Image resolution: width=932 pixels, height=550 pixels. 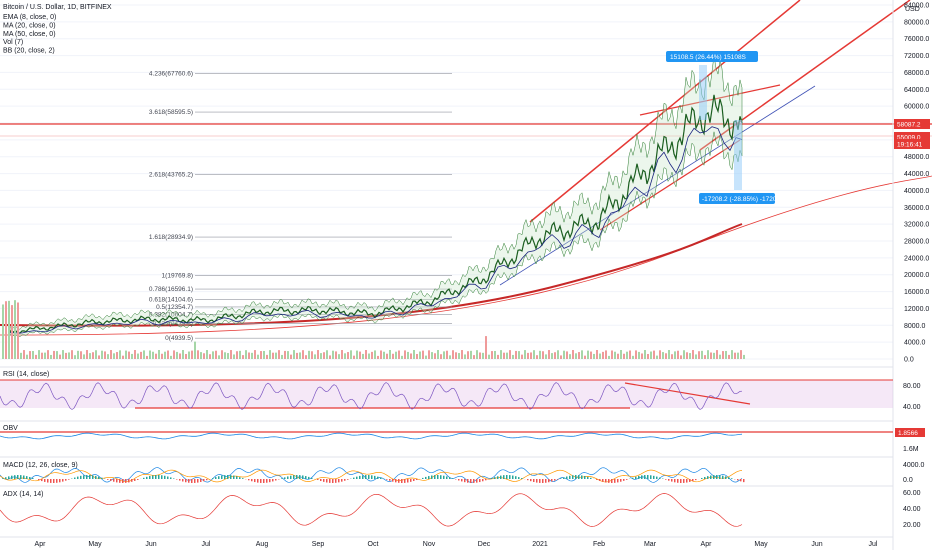 I want to click on measure-down-tag, so click(x=737, y=198).